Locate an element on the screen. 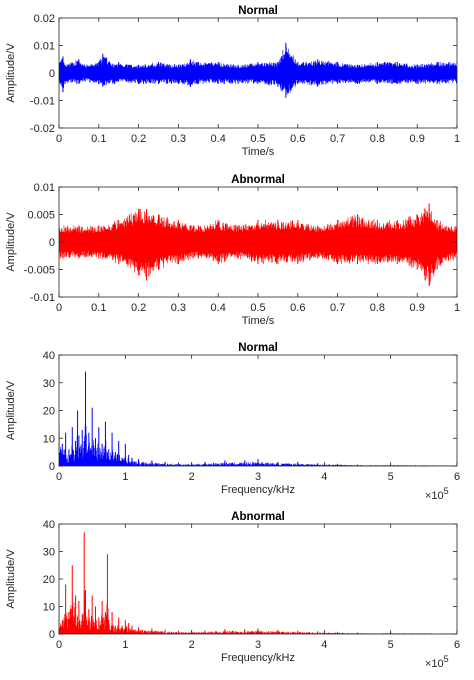 This screenshot has height=680, width=474. y-tick-label: 0.02 is located at coordinates (44, 19).